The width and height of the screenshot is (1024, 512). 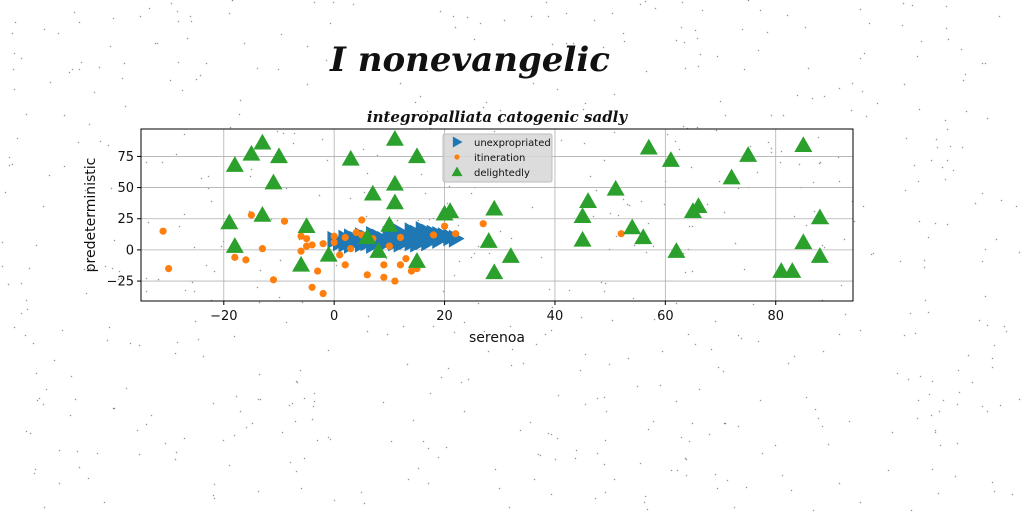 I want to click on x-tick-label: 40, so click(x=555, y=316).